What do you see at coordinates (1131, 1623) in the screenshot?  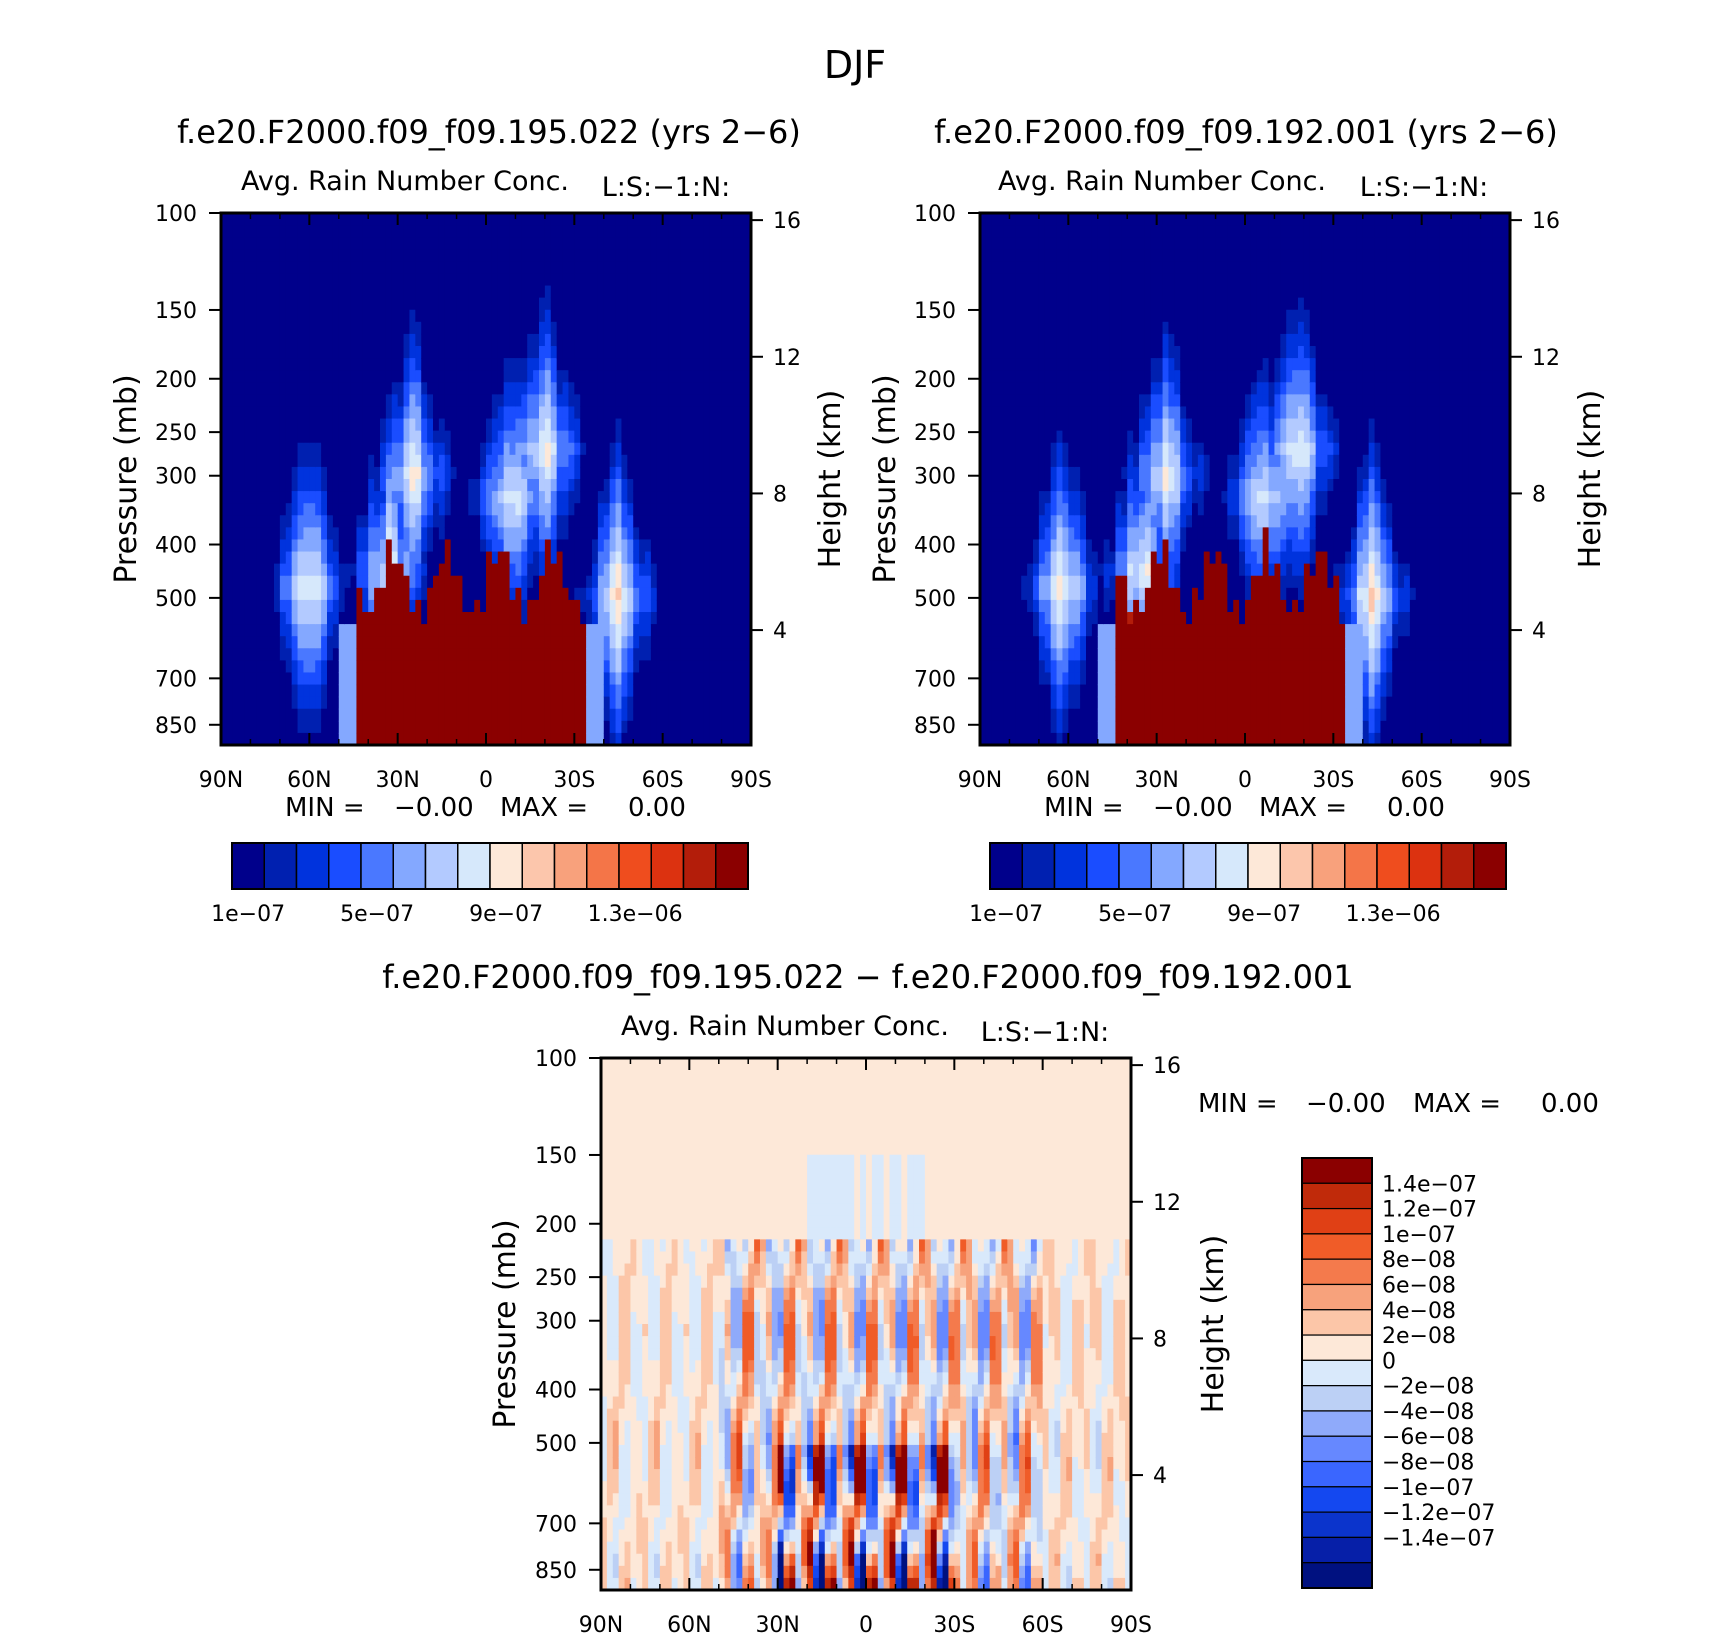 I see `x-tick-label: 90S` at bounding box center [1131, 1623].